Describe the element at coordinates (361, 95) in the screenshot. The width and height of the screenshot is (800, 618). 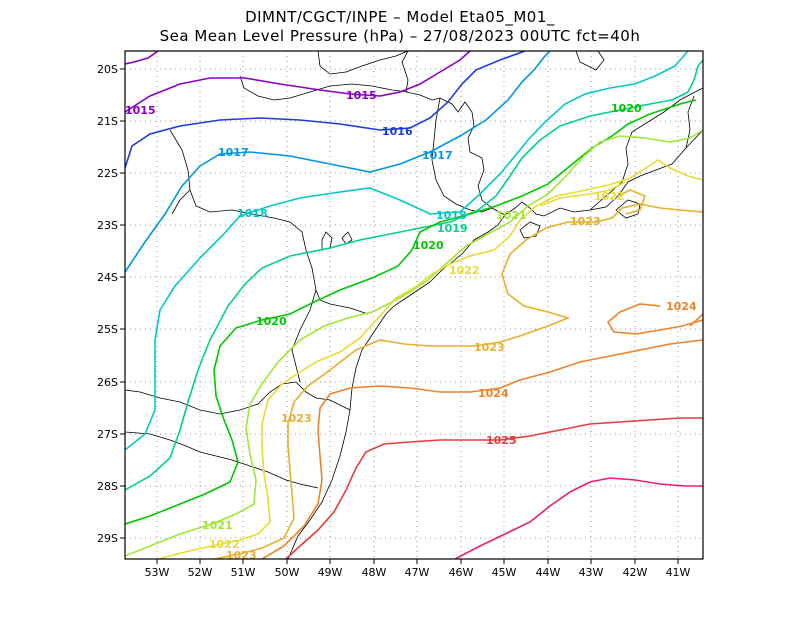
I see `label-1015: 1015` at that location.